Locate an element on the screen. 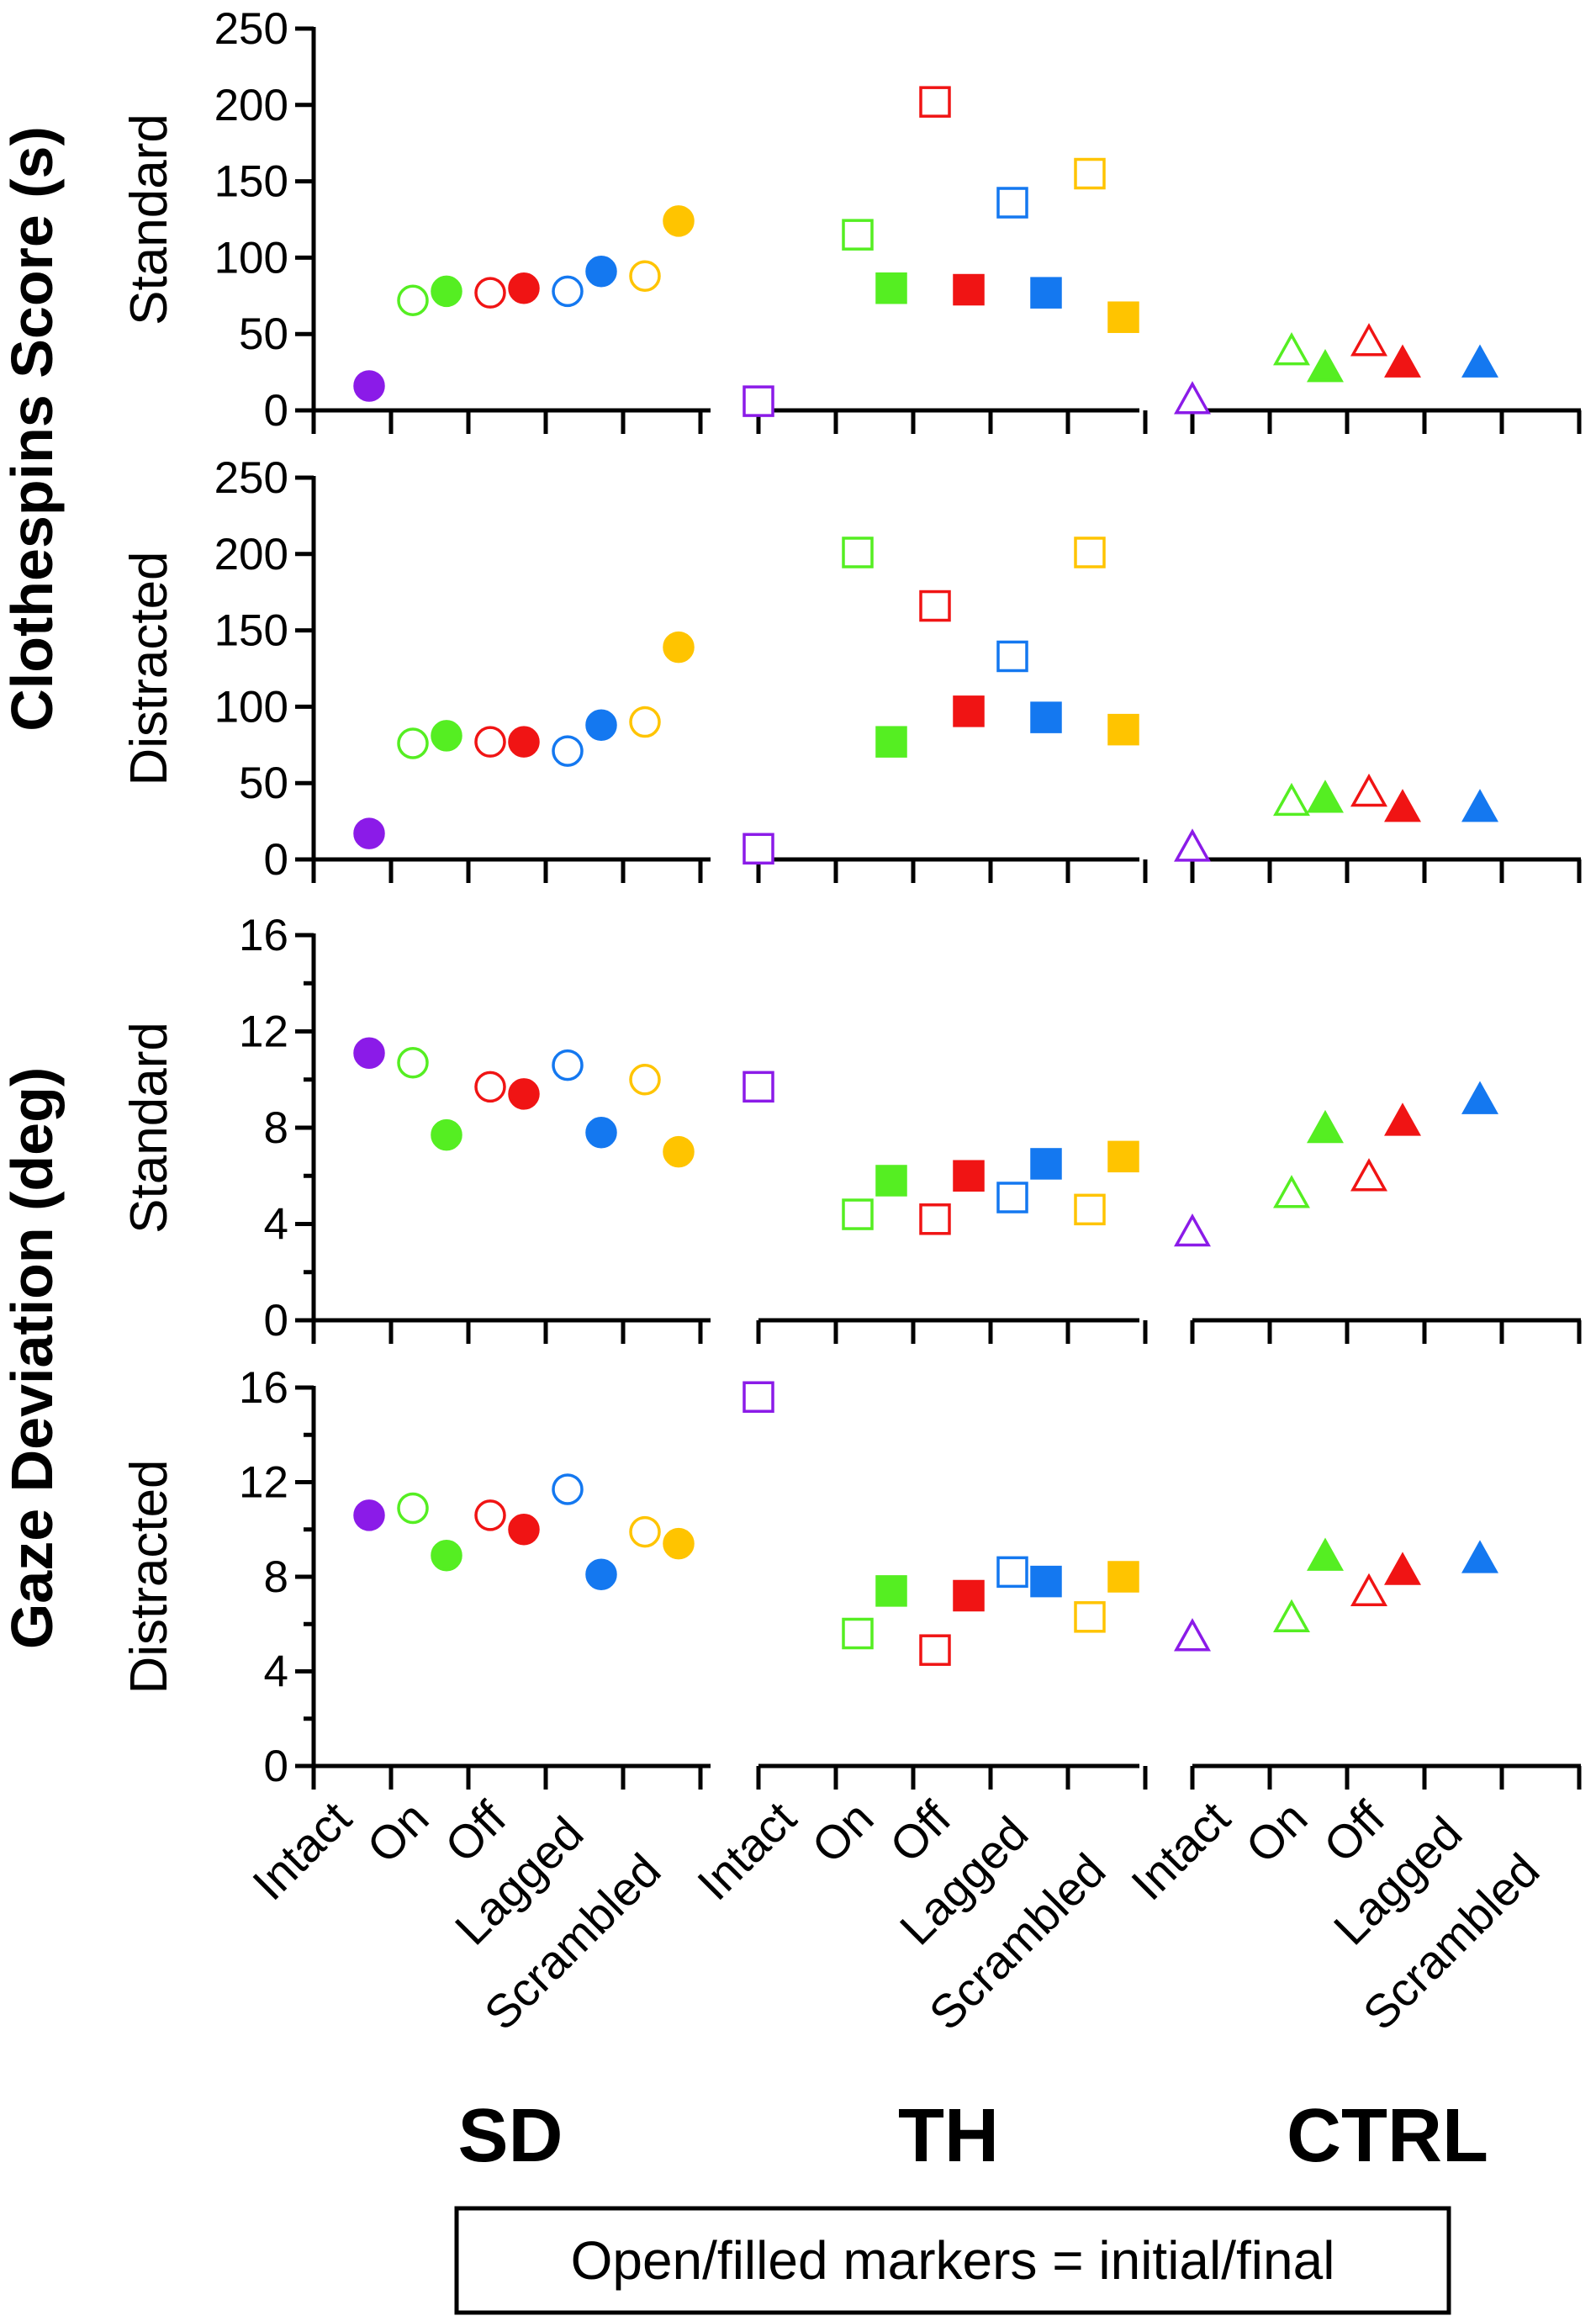  group-label-sd: SD is located at coordinates (510, 2136).